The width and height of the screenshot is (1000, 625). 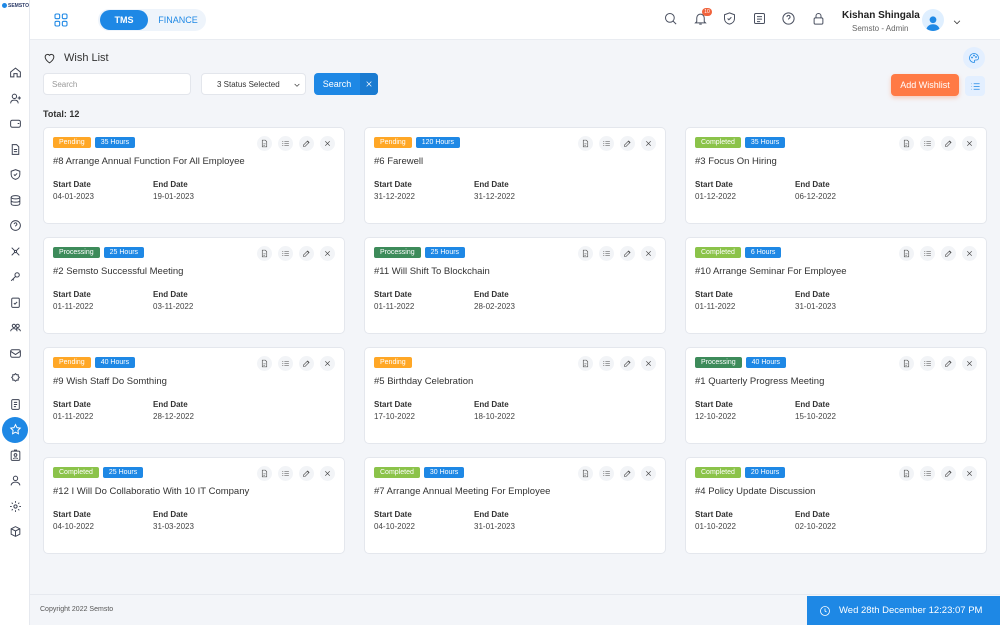 What do you see at coordinates (124, 20) in the screenshot?
I see `module-tab-tms: TMS` at bounding box center [124, 20].